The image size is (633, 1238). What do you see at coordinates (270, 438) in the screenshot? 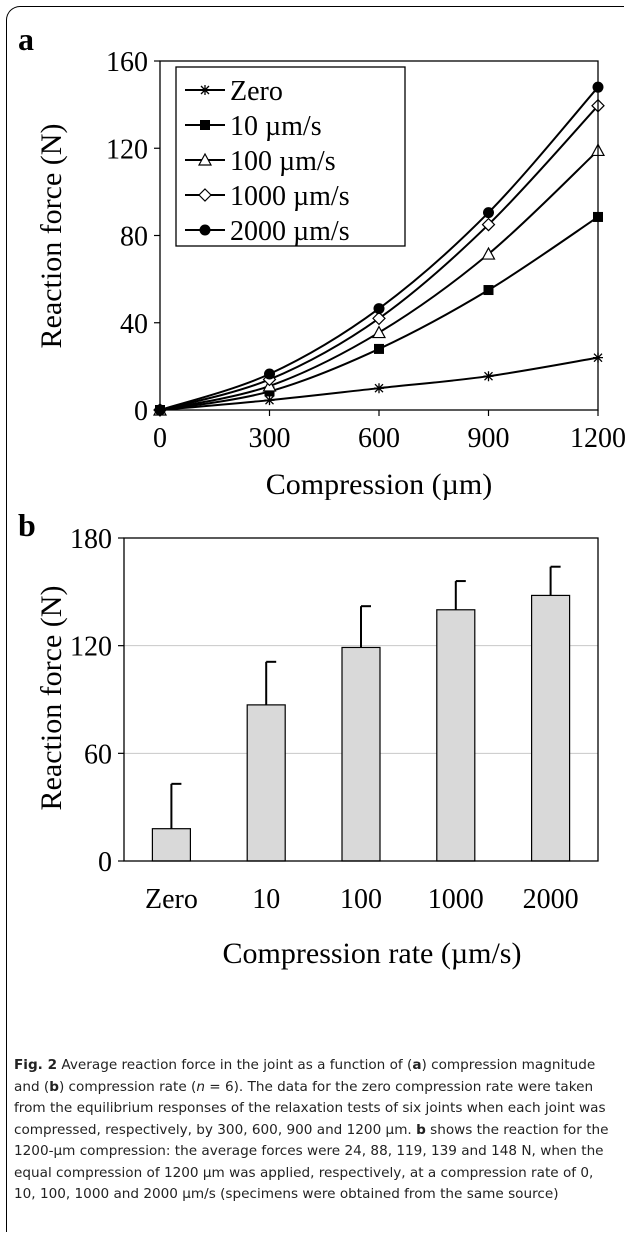
I see `x-tick-label-a: 300` at bounding box center [270, 438].